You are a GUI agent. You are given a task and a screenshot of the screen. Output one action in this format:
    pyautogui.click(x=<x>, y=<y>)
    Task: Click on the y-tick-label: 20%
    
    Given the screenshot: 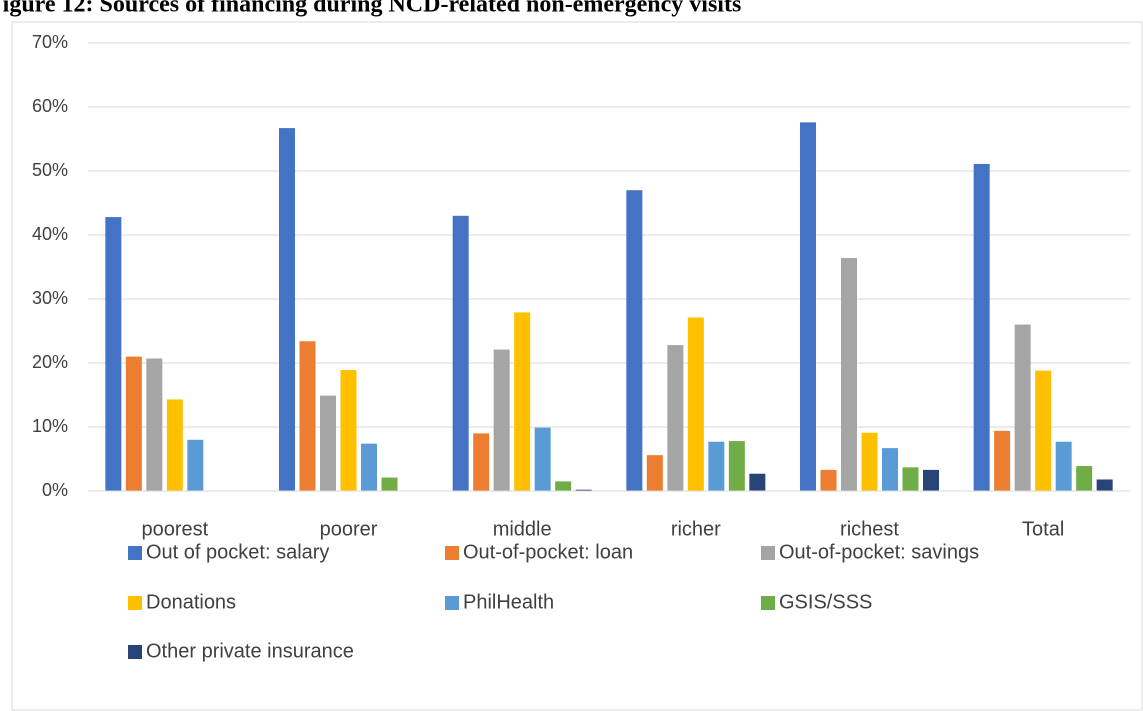 What is the action you would take?
    pyautogui.click(x=50, y=362)
    